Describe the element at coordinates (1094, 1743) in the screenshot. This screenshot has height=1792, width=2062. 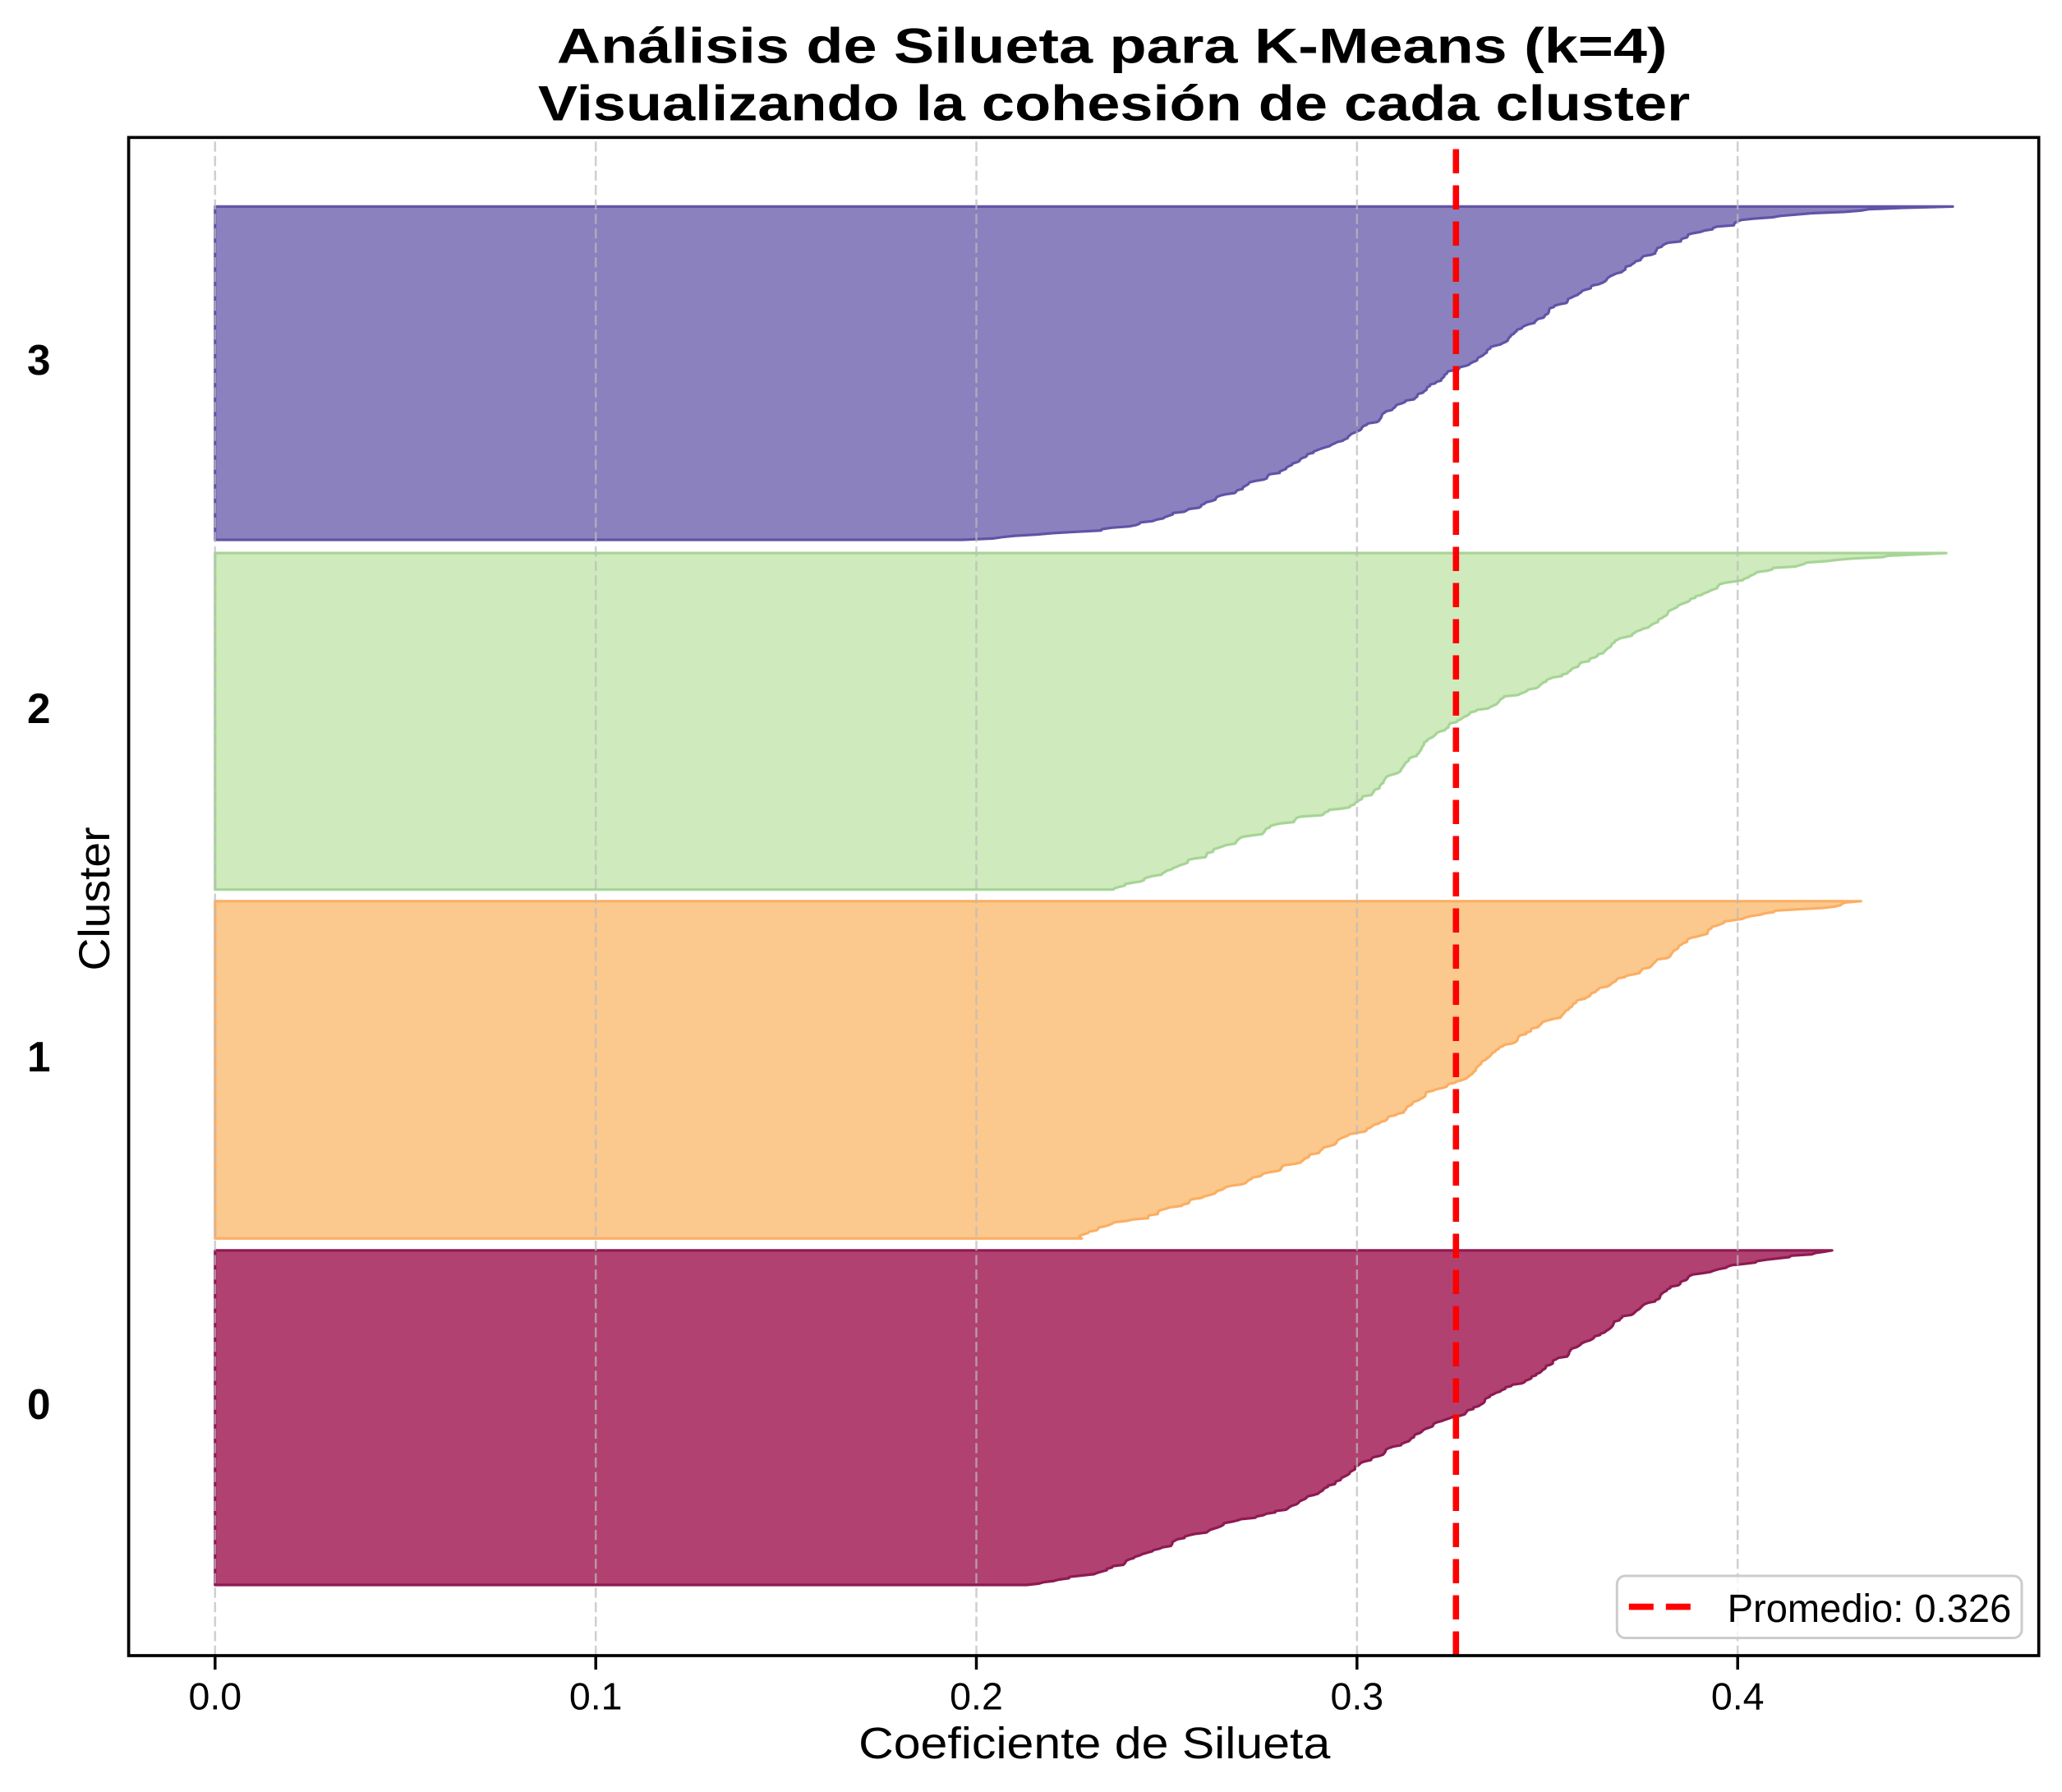
I see `svg-text: Coeficiente de Silueta` at that location.